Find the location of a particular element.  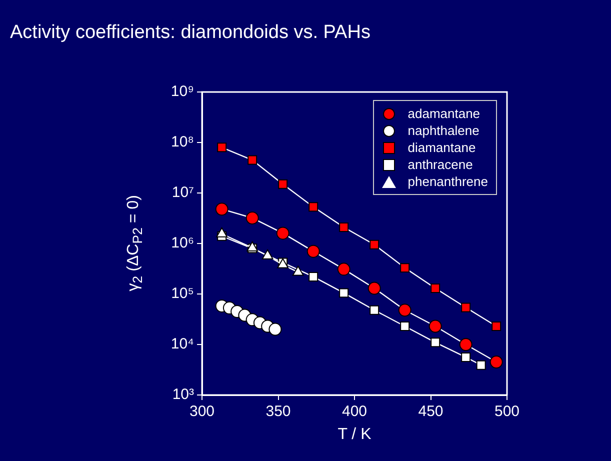

y-tick-label: 10⁸ is located at coordinates (182, 142).